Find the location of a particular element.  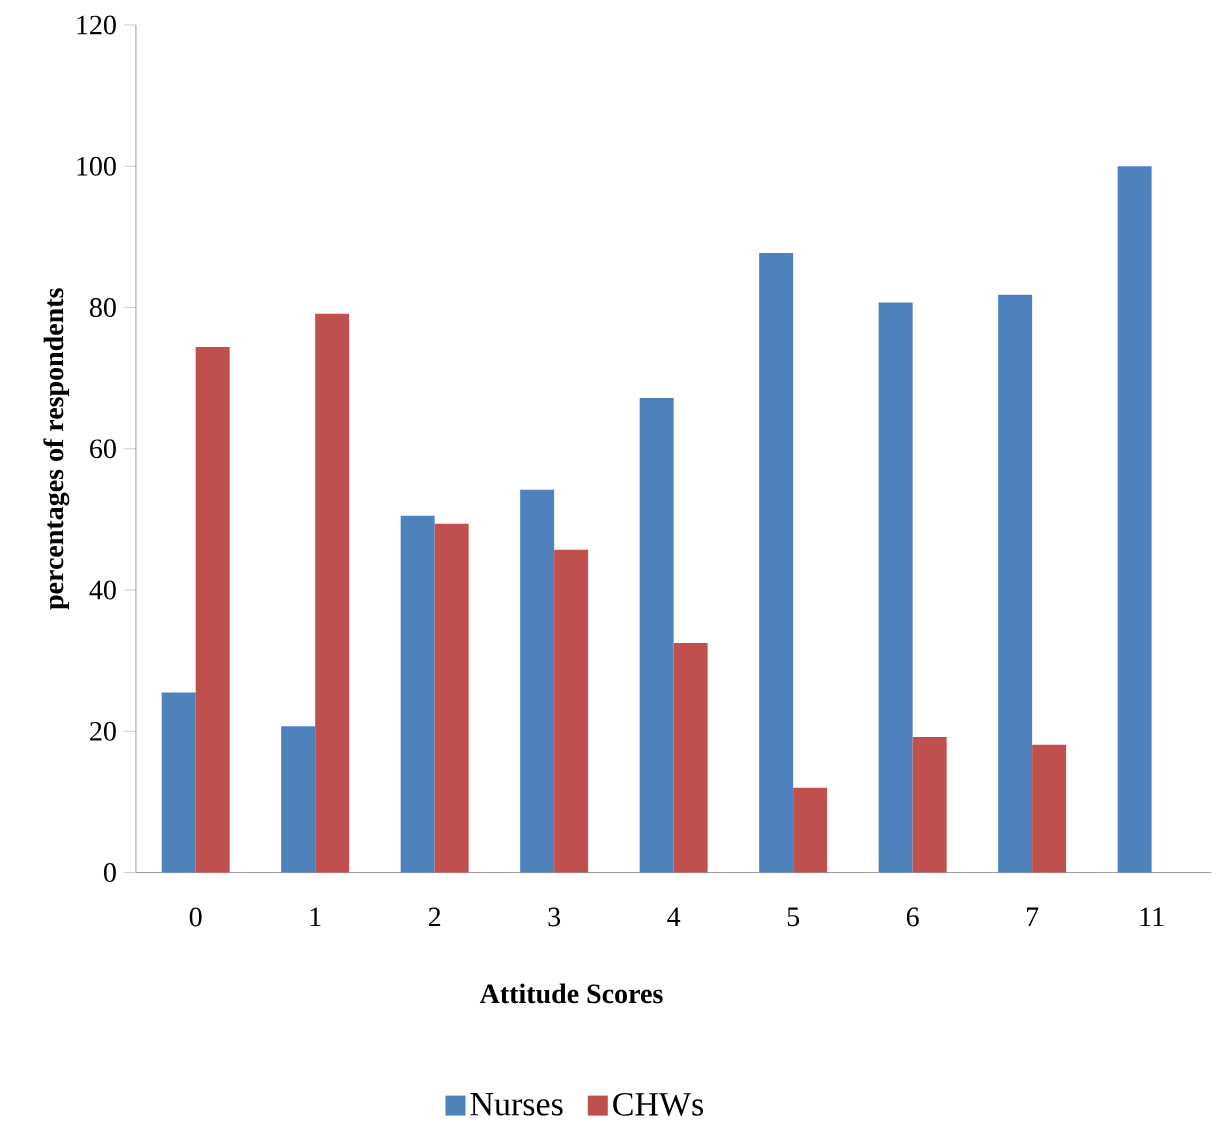

legend-label: CHWs is located at coordinates (658, 1104).